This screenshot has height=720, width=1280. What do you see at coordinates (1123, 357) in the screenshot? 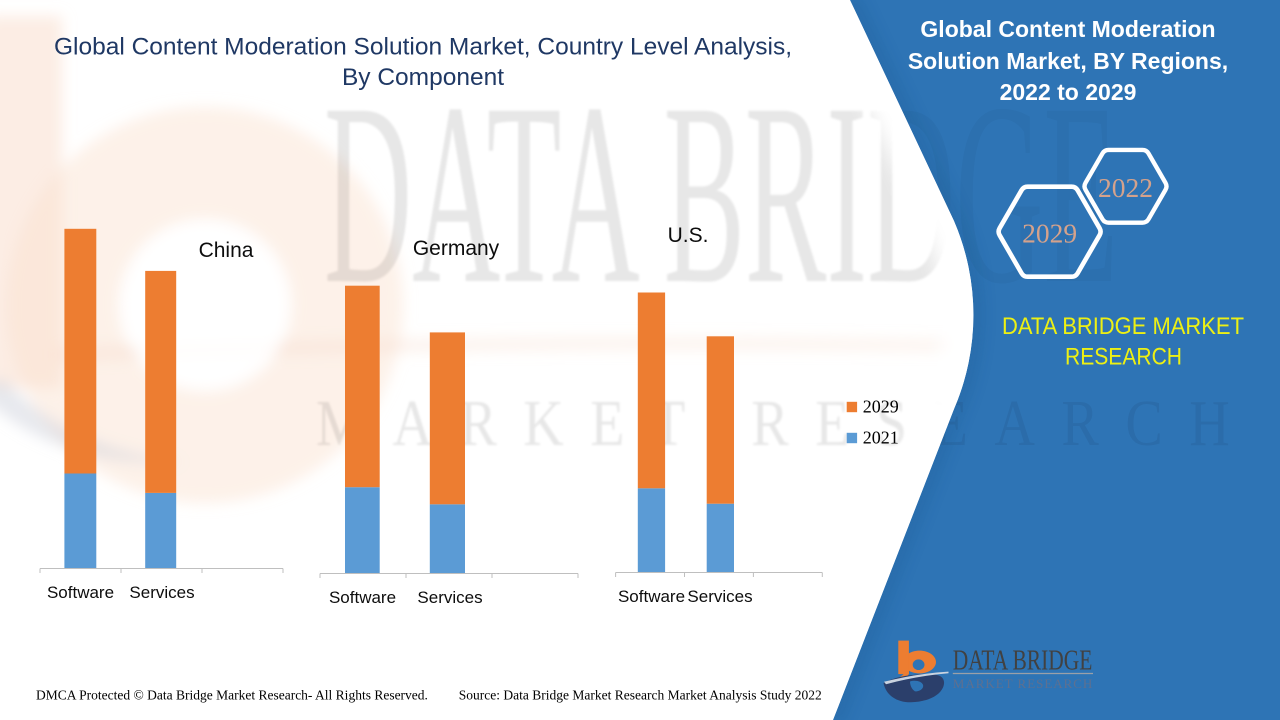
I see `svg-text: RESEARCH` at bounding box center [1123, 357].